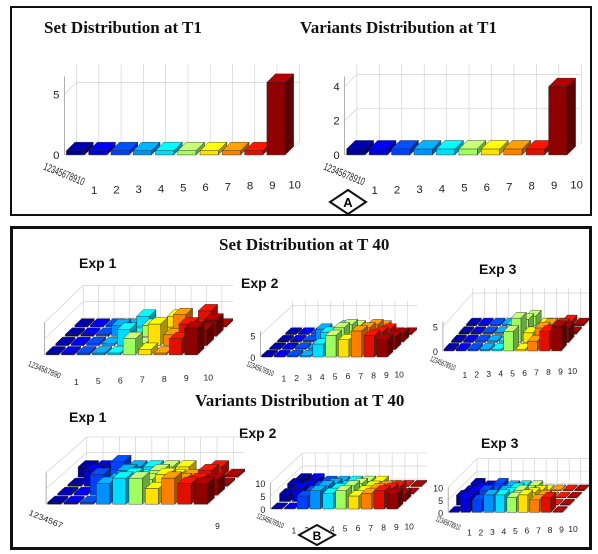 This screenshot has width=598, height=554. Describe the element at coordinates (44, 369) in the screenshot. I see `y-tick-labels: 1234567890` at that location.